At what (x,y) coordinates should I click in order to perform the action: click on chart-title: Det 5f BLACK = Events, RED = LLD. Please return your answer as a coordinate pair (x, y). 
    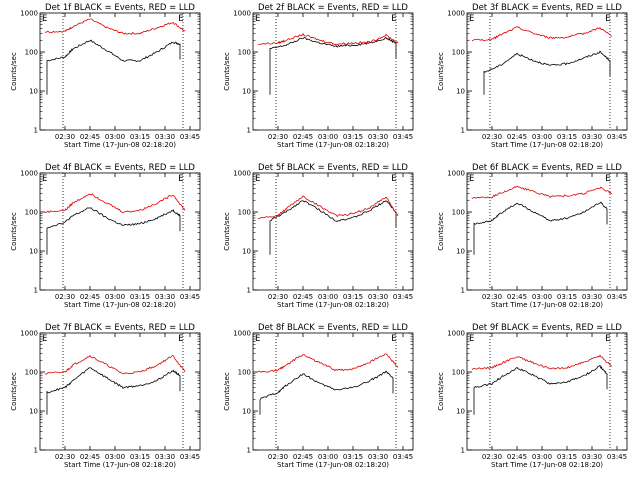
    Looking at the image, I should click on (333, 168).